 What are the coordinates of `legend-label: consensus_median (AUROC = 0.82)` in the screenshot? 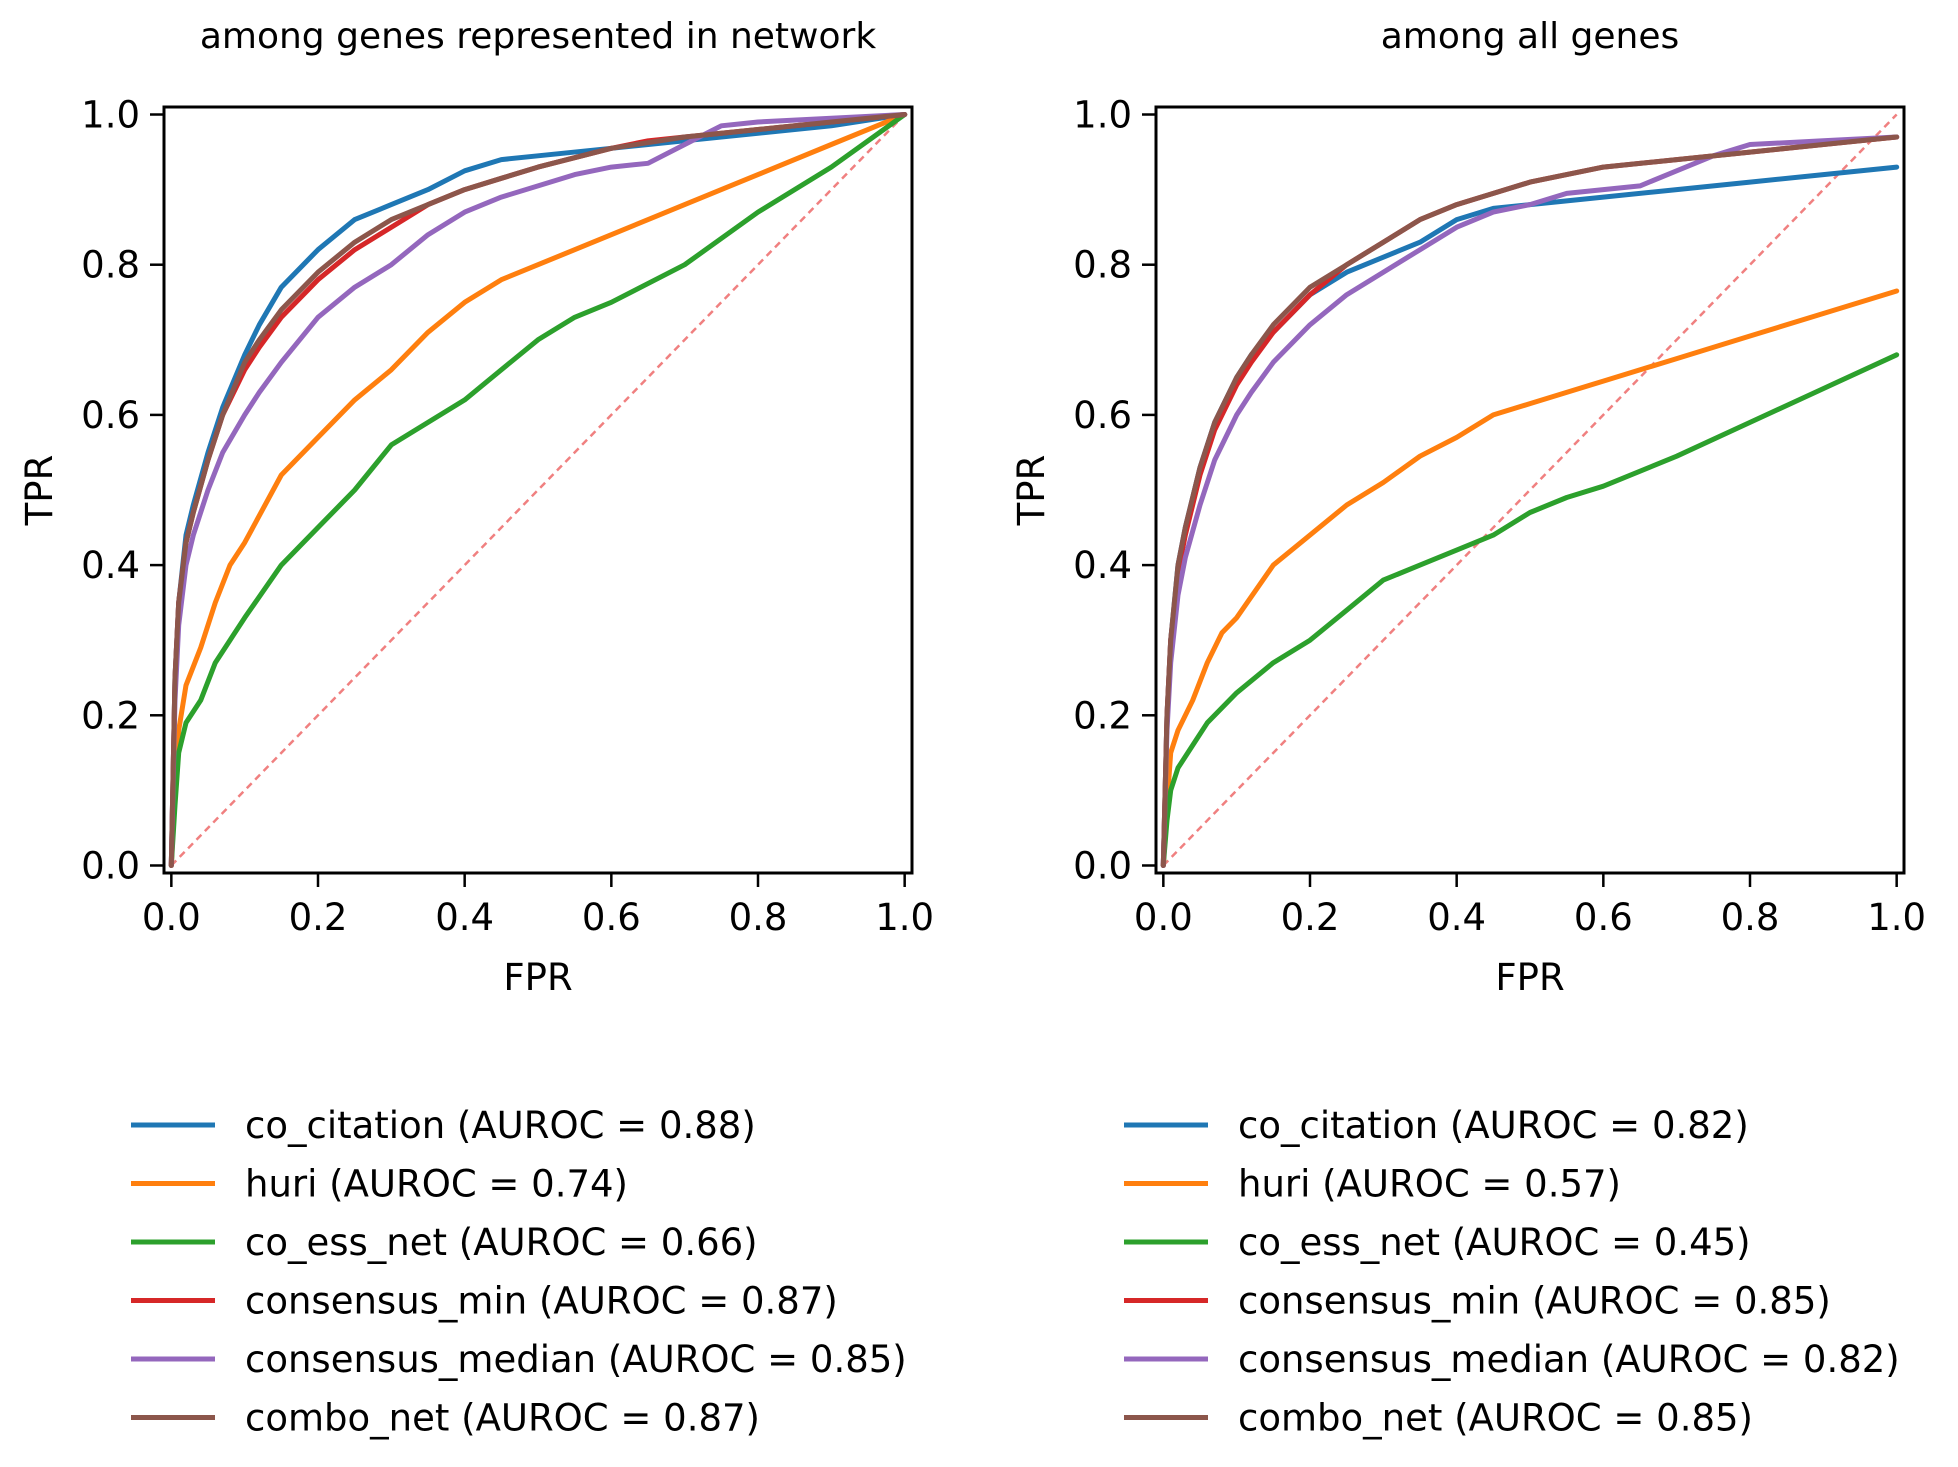 It's located at (1569, 1359).